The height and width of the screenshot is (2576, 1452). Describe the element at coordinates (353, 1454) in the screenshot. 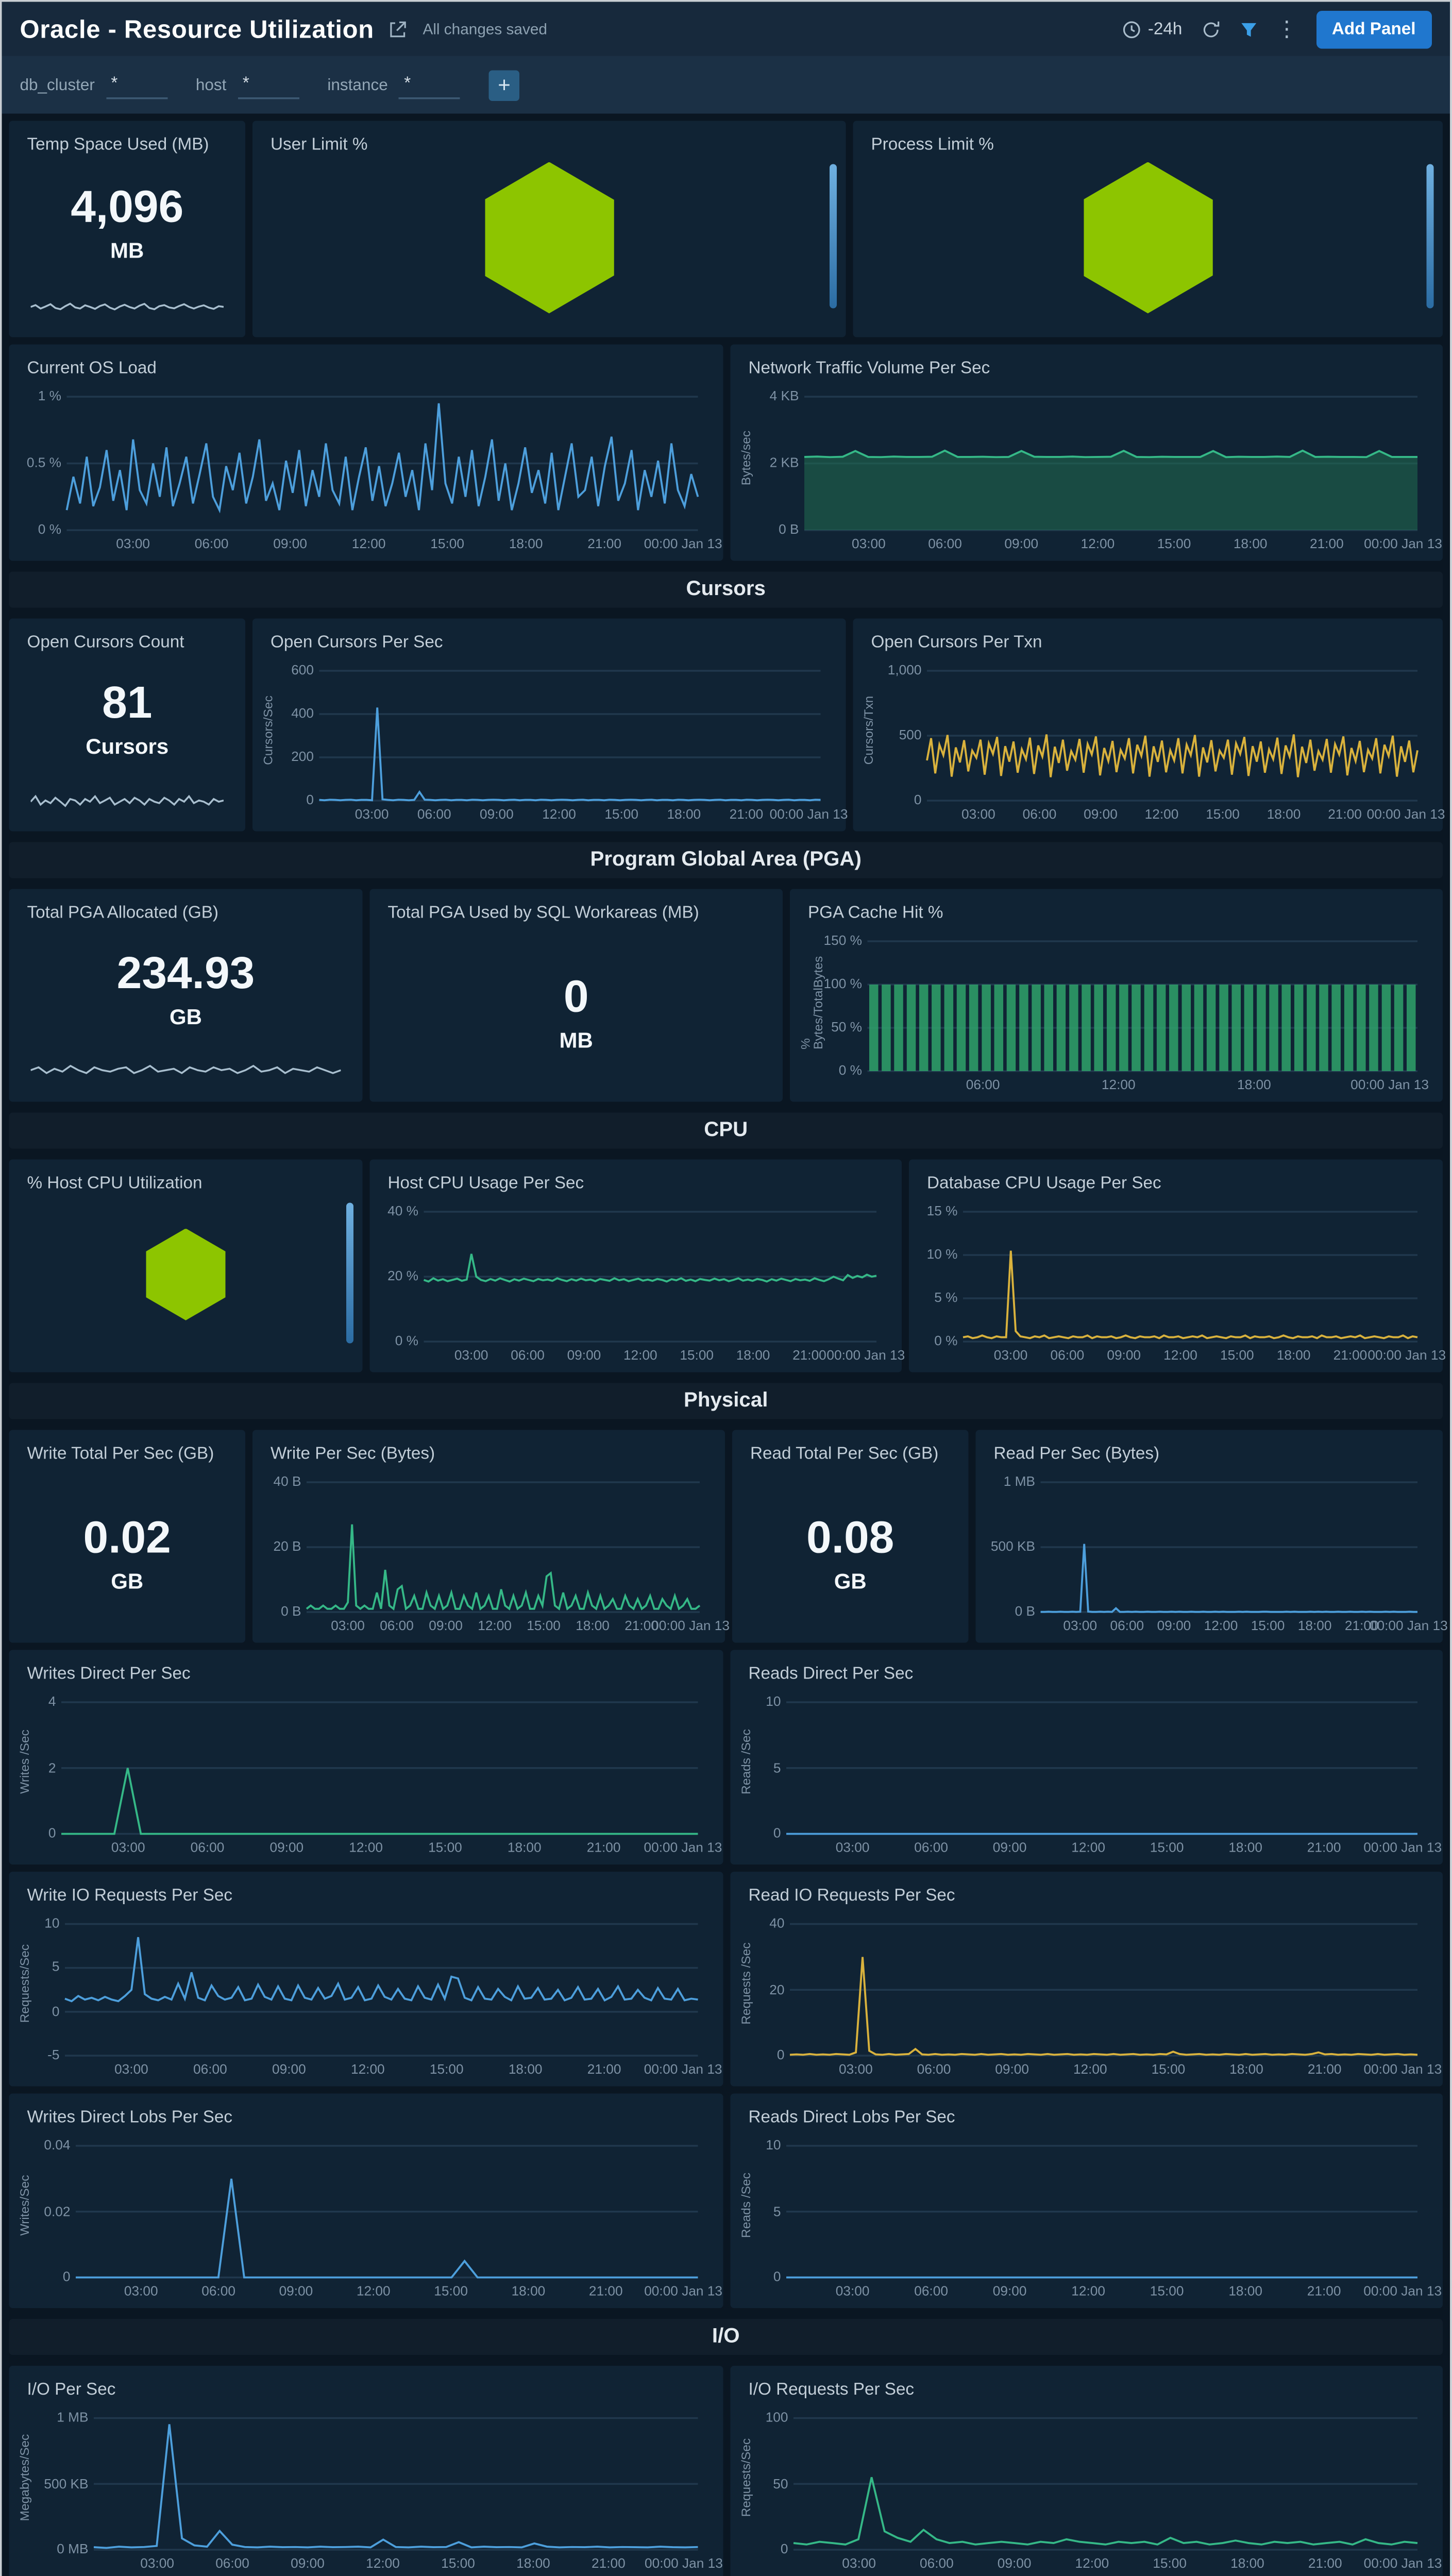

I see `panel-title: Write Per Sec (Bytes)` at that location.